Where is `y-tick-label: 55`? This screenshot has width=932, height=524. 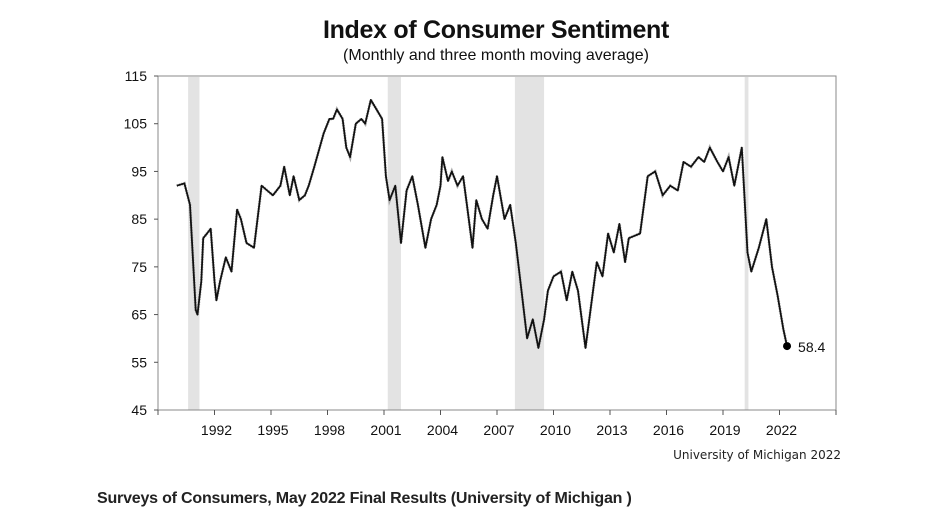
y-tick-label: 55 is located at coordinates (139, 362).